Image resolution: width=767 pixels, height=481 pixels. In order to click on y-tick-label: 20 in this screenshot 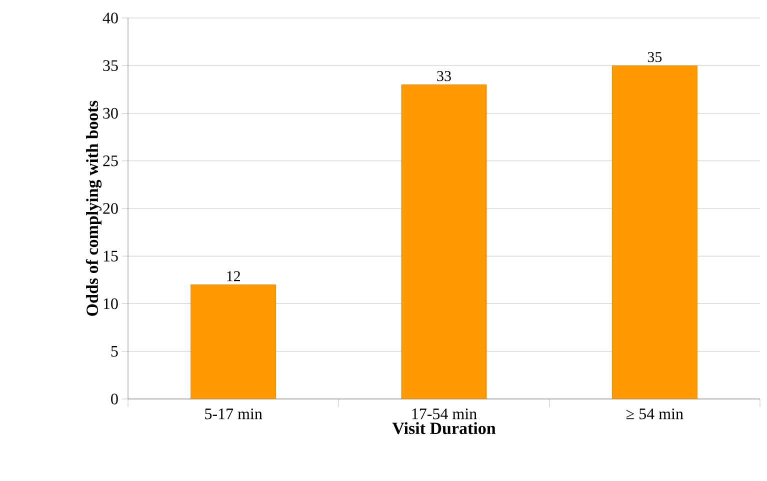, I will do `click(110, 208)`.